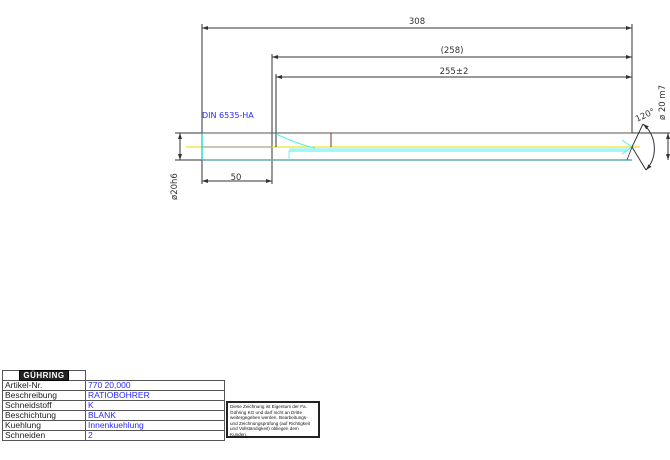 The height and width of the screenshot is (460, 670). What do you see at coordinates (44, 415) in the screenshot?
I see `row-label: Beschichtung` at bounding box center [44, 415].